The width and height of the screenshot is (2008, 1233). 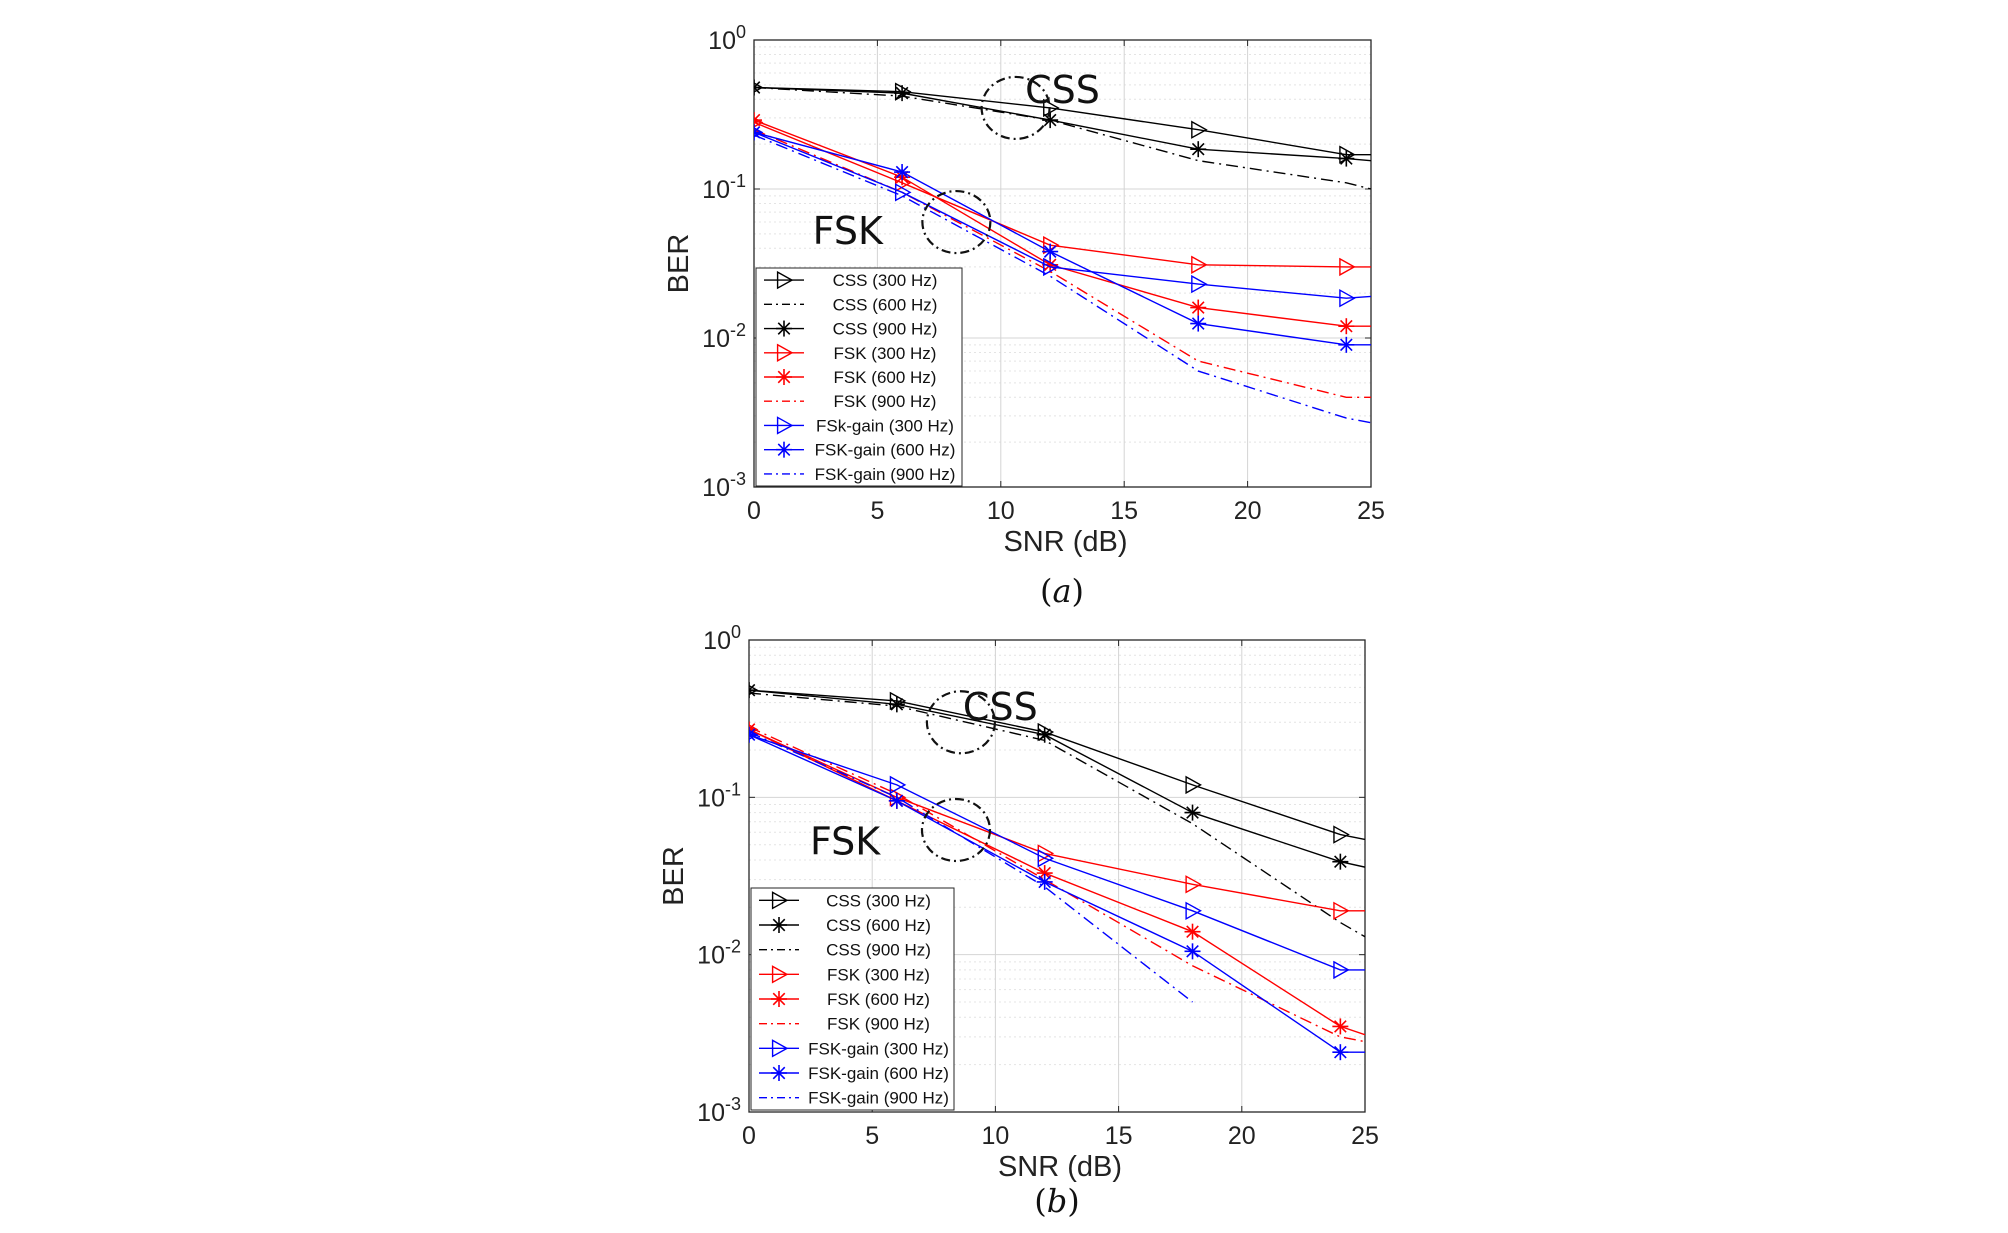 I want to click on legend-item: FSK (300 Hz), so click(x=850, y=353).